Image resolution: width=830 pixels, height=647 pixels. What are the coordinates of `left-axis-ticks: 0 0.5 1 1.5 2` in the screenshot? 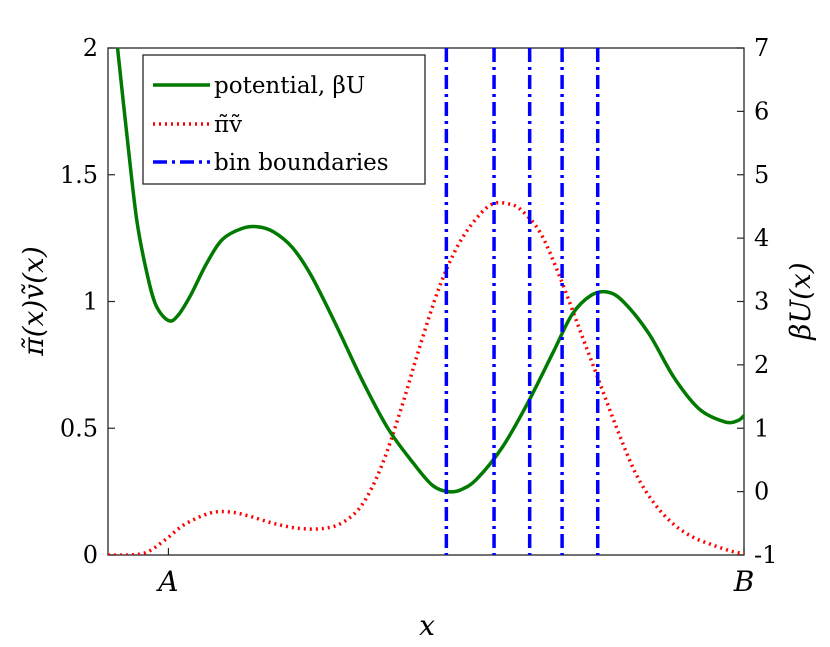 It's located at (87, 301).